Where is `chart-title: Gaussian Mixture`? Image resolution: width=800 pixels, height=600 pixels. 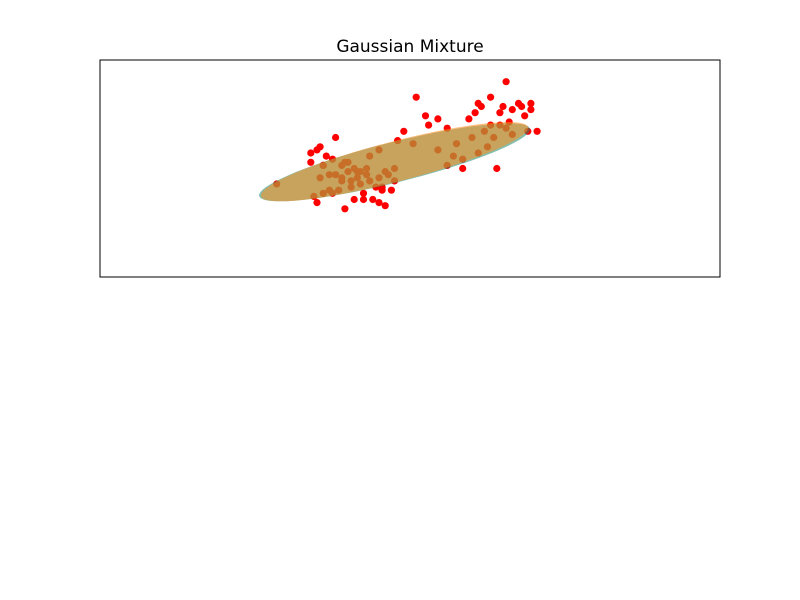 chart-title: Gaussian Mixture is located at coordinates (409, 47).